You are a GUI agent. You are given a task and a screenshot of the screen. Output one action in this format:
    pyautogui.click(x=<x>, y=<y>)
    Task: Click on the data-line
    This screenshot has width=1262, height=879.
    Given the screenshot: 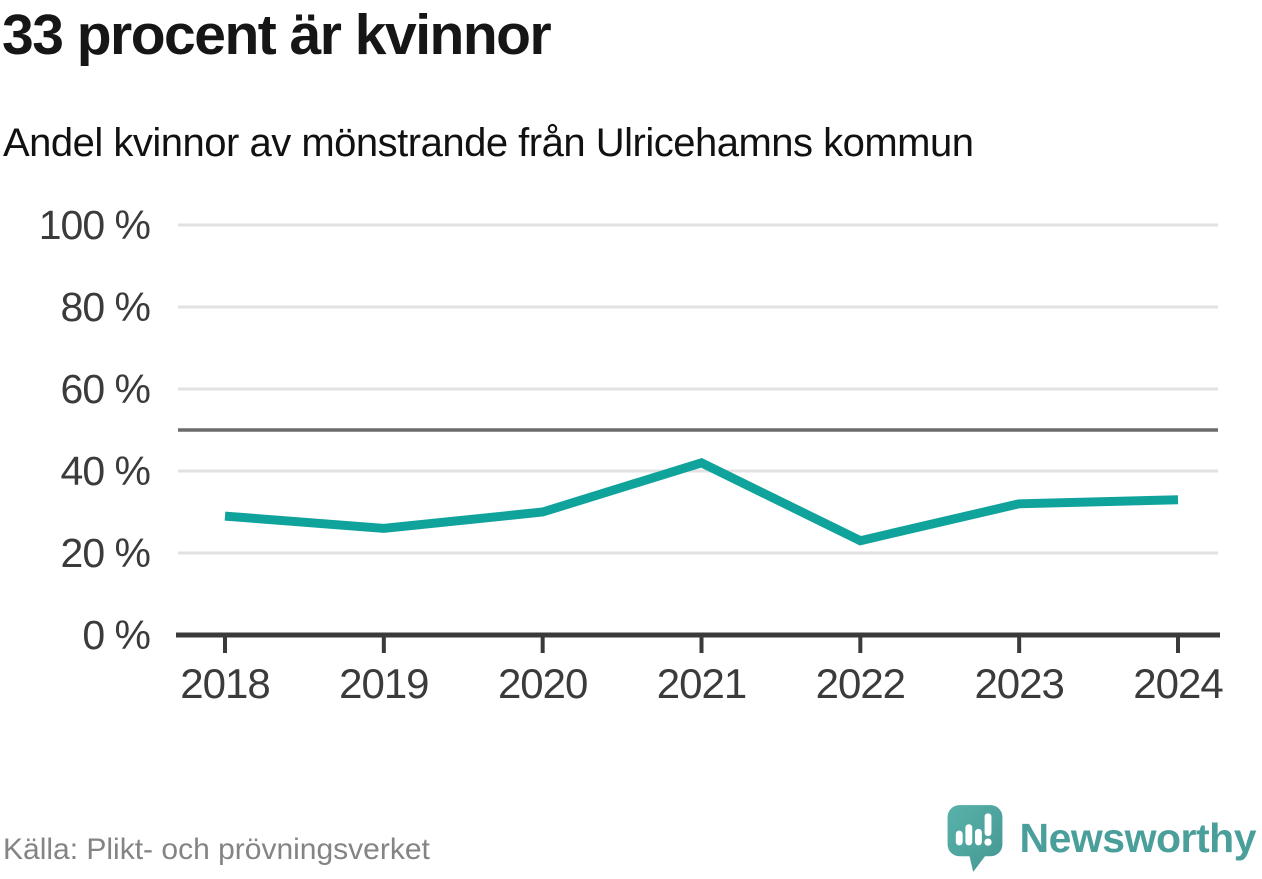 What is the action you would take?
    pyautogui.click(x=701, y=501)
    